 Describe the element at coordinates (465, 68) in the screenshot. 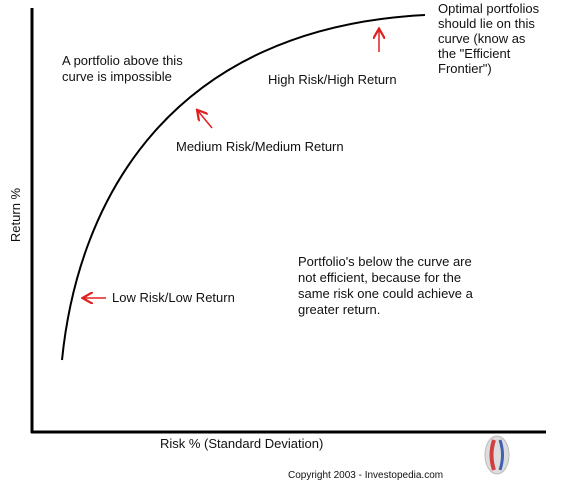

I see `annotation-line: Frontier")` at that location.